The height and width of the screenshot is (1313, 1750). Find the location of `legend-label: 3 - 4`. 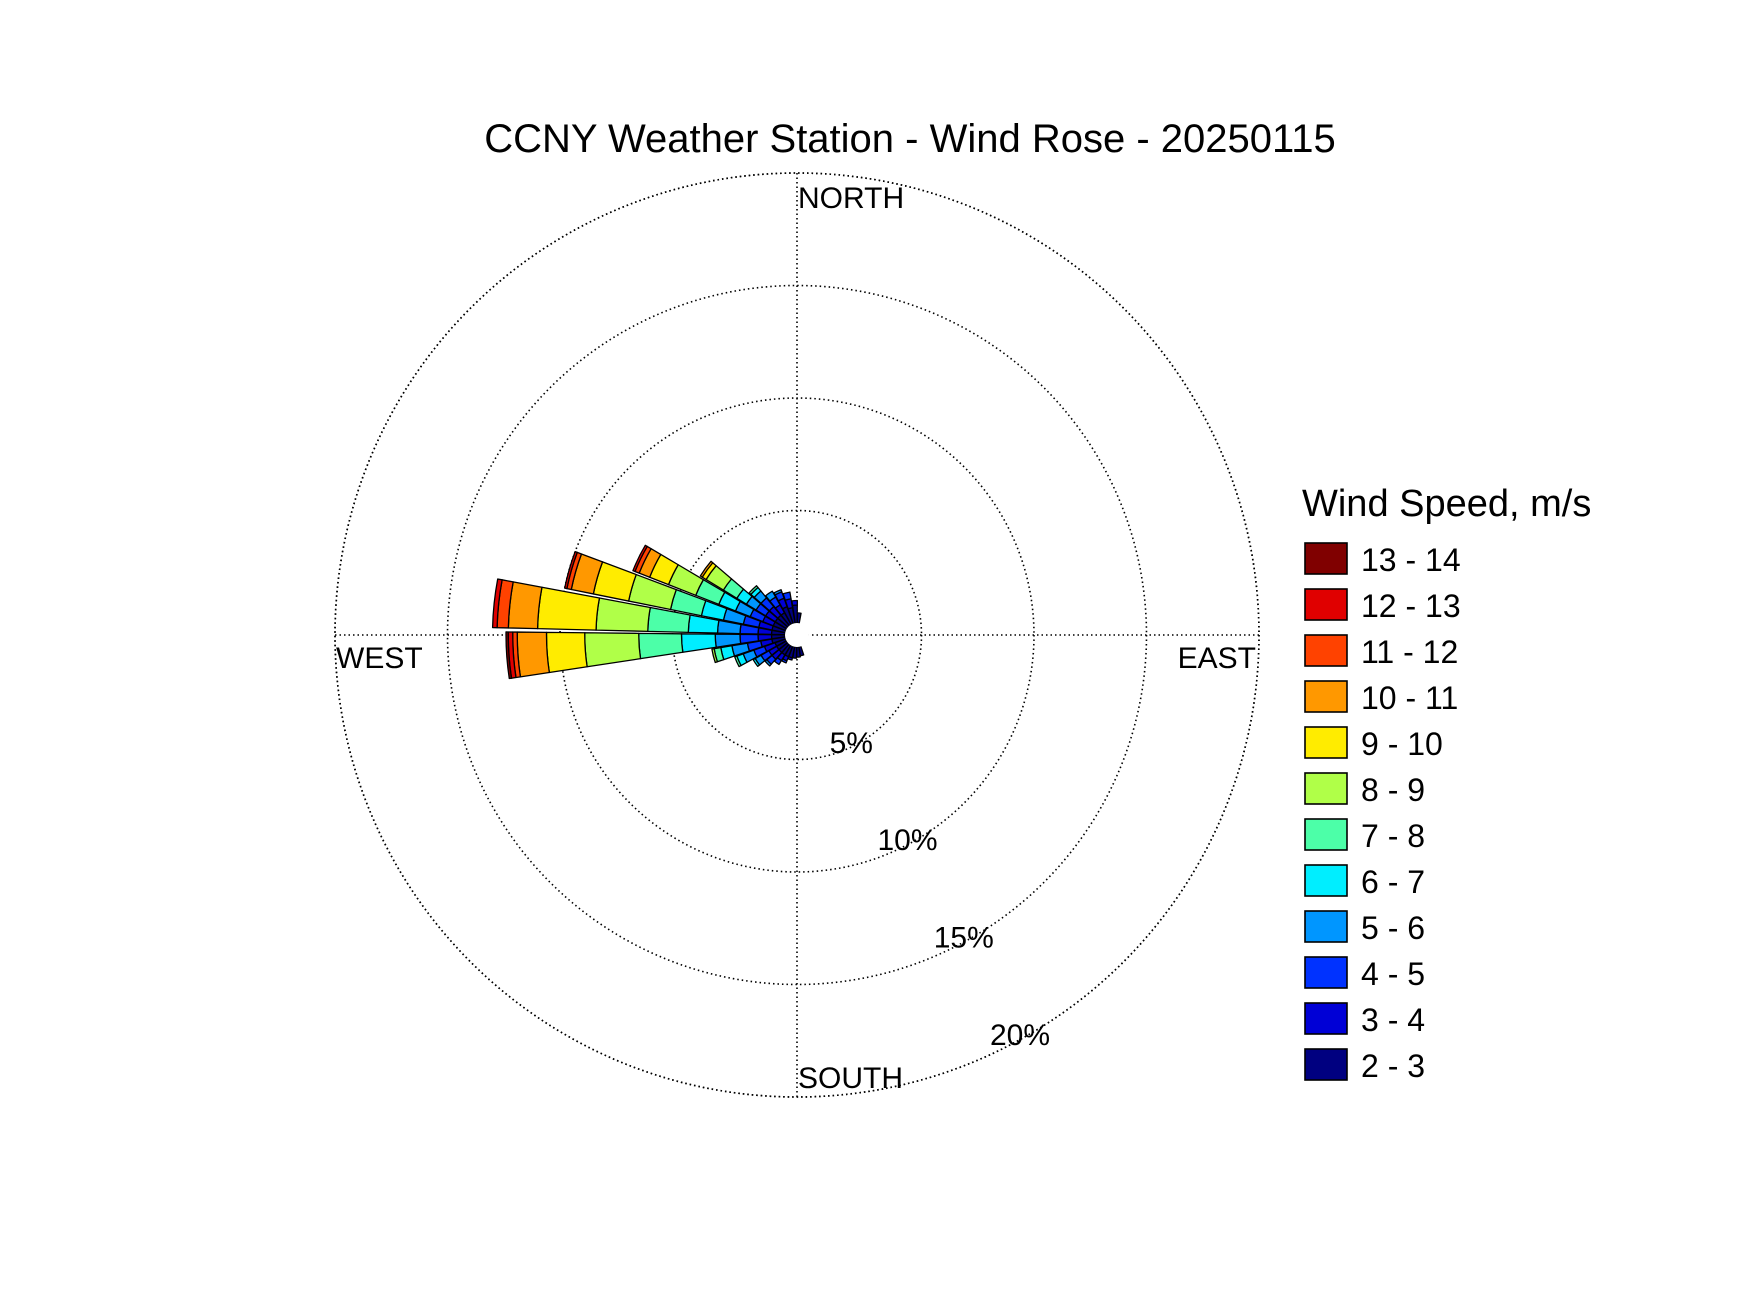

legend-label: 3 - 4 is located at coordinates (1393, 1020).